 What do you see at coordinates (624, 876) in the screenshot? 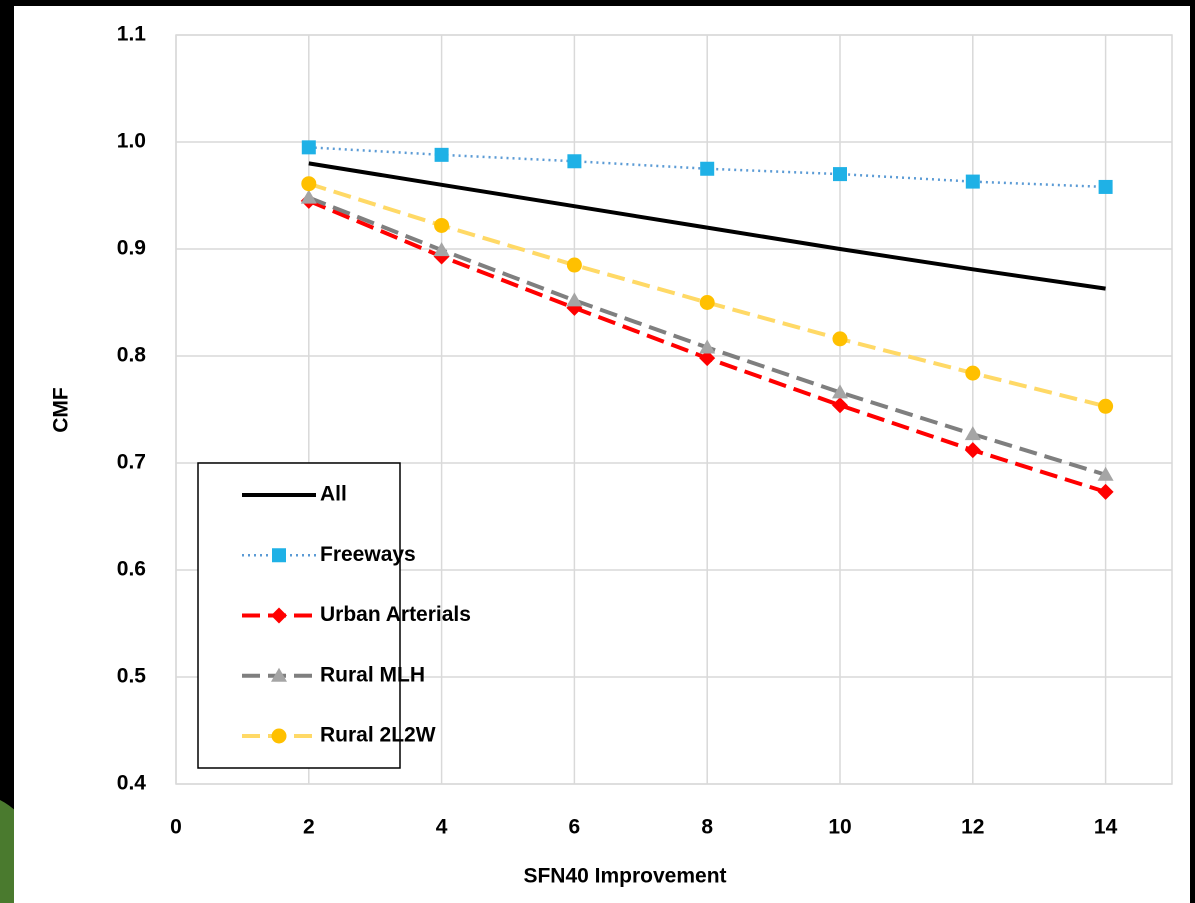
I see `x-axis-title: SFN40 Improvement` at bounding box center [624, 876].